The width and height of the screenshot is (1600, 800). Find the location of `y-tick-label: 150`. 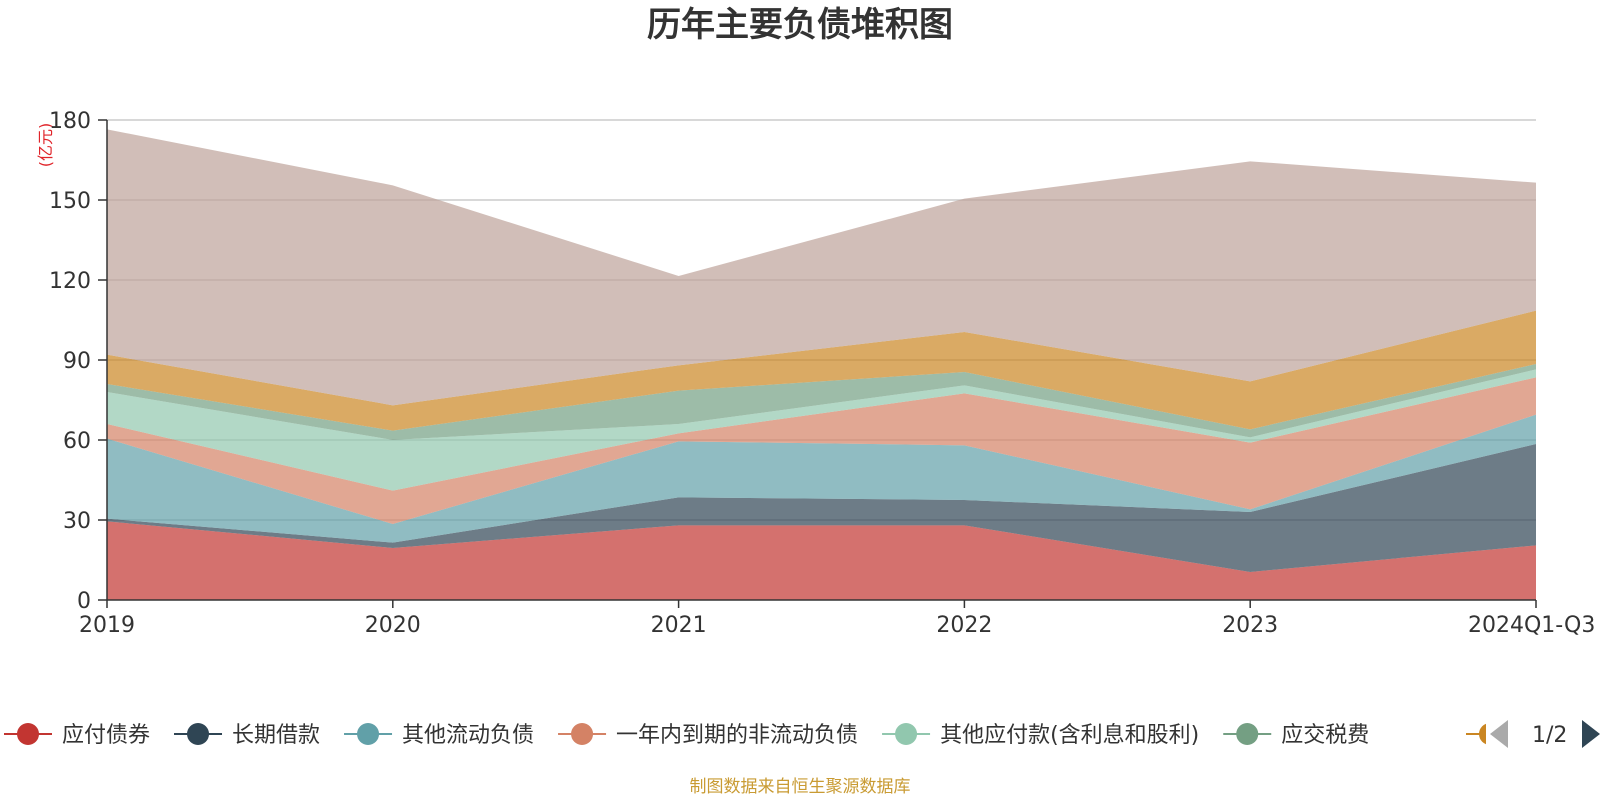

y-tick-label: 150 is located at coordinates (70, 201).